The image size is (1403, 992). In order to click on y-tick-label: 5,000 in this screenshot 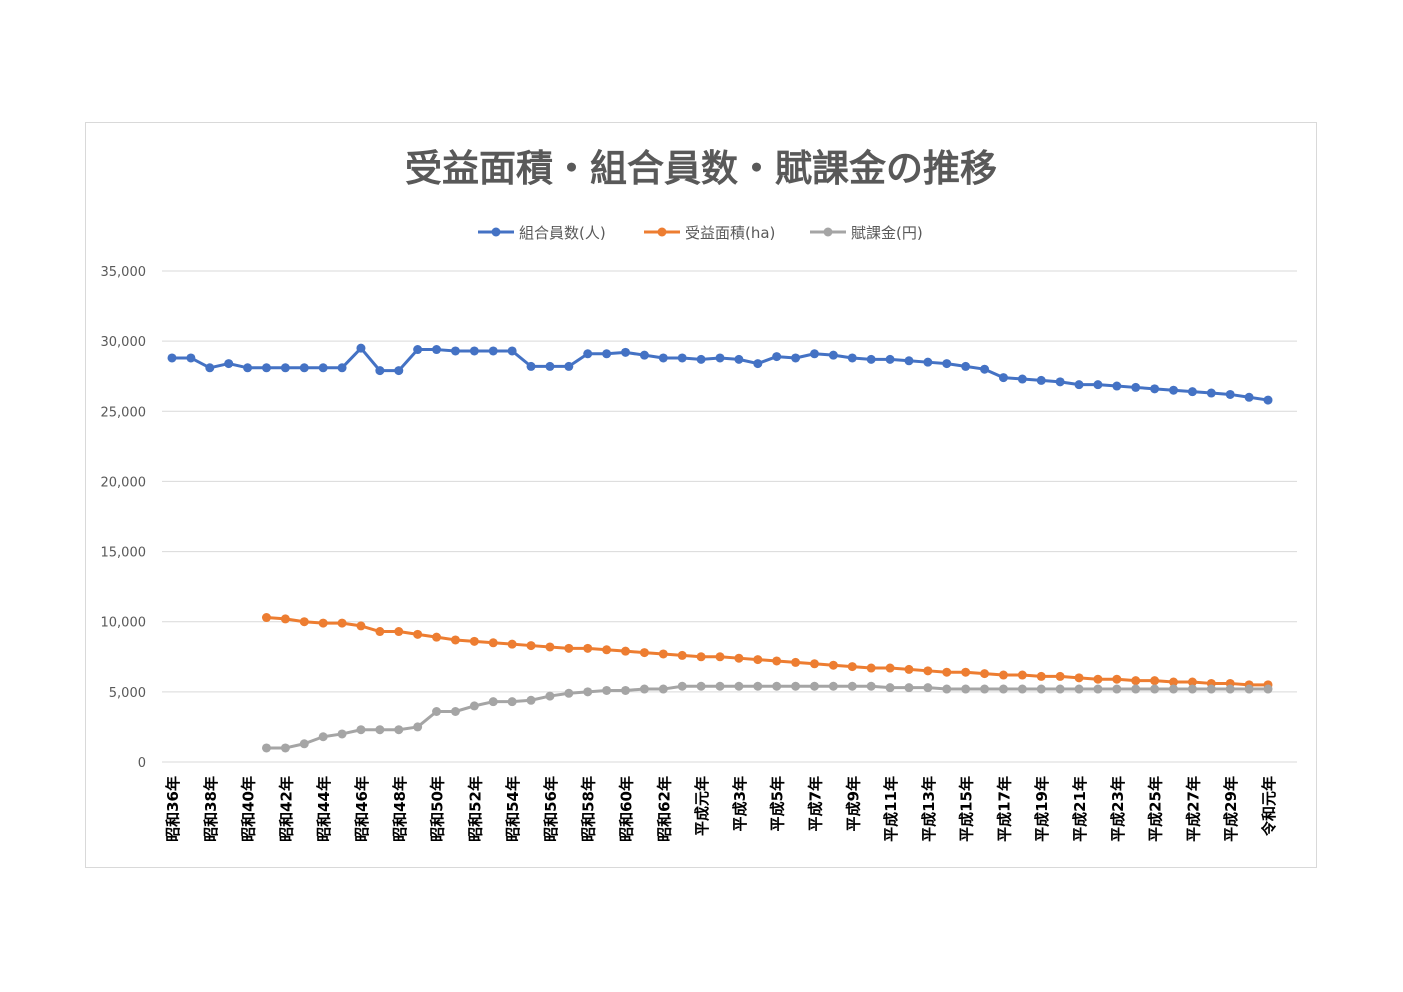, I will do `click(127, 693)`.